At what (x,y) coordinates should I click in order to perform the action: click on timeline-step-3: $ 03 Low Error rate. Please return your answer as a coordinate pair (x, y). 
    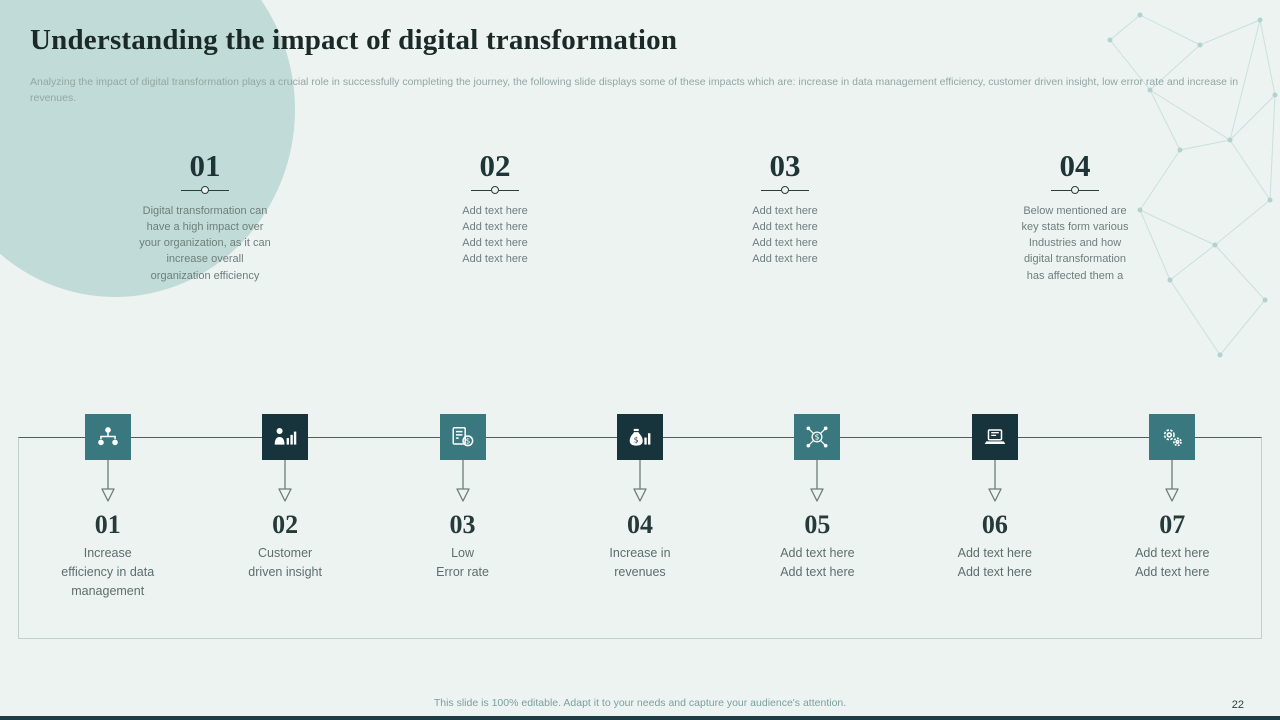
    Looking at the image, I should click on (462, 526).